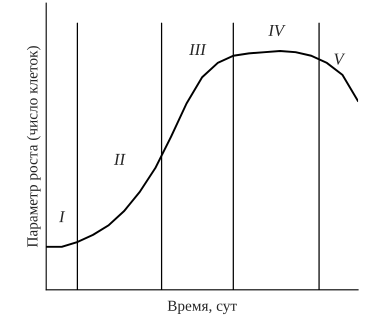  I want to click on annotation: V, so click(340, 59).